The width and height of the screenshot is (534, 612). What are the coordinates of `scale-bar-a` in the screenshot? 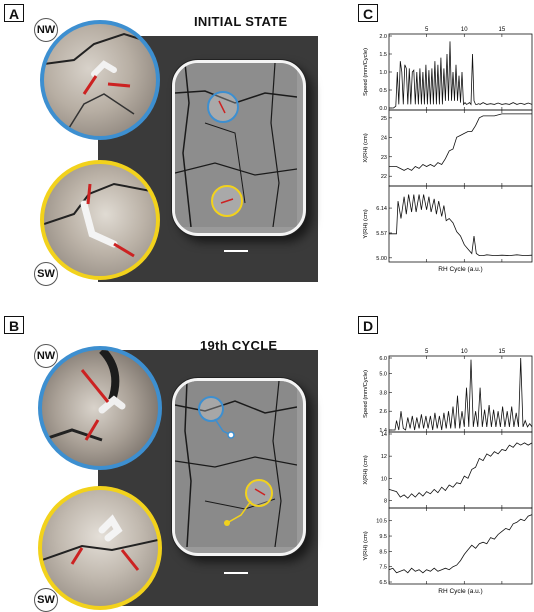 It's located at (236, 251).